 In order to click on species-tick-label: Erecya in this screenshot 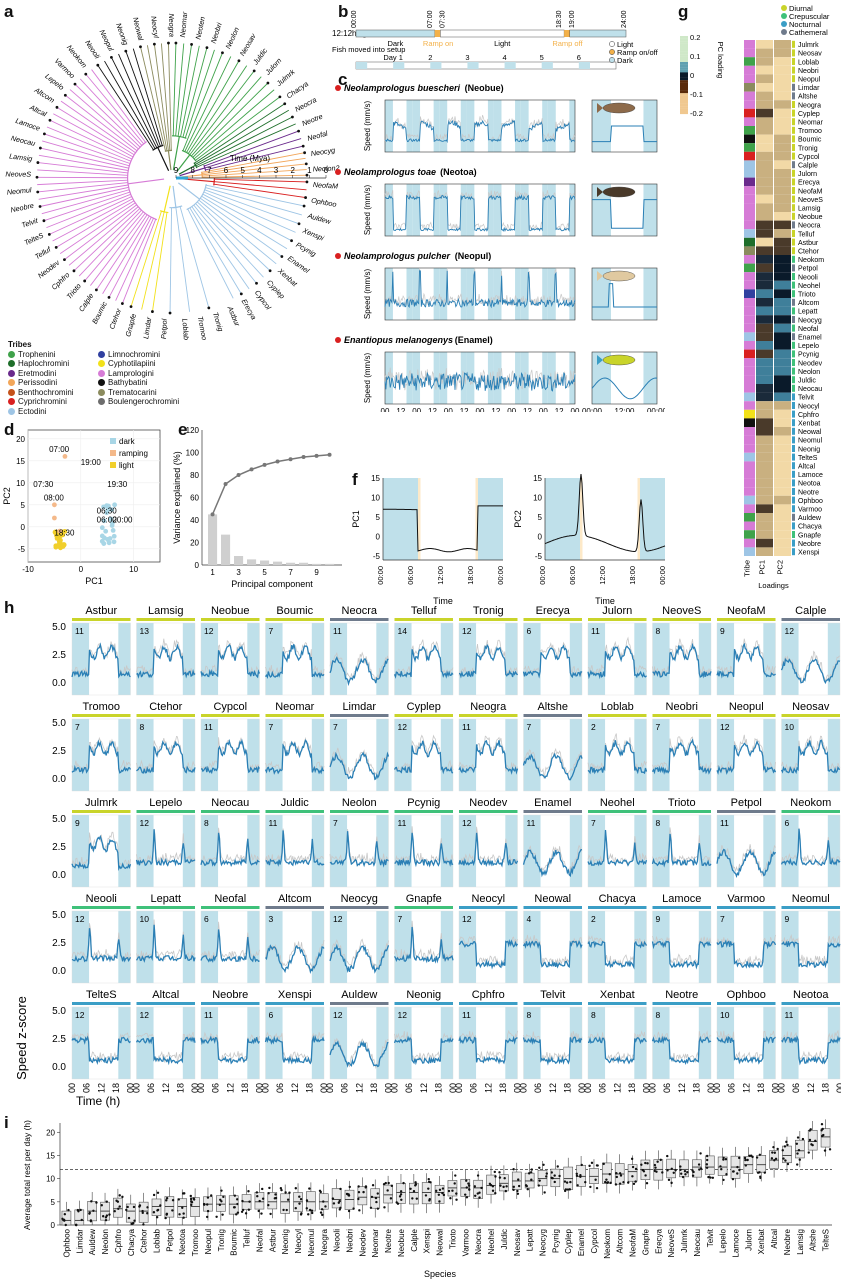, I will do `click(658, 1240)`.